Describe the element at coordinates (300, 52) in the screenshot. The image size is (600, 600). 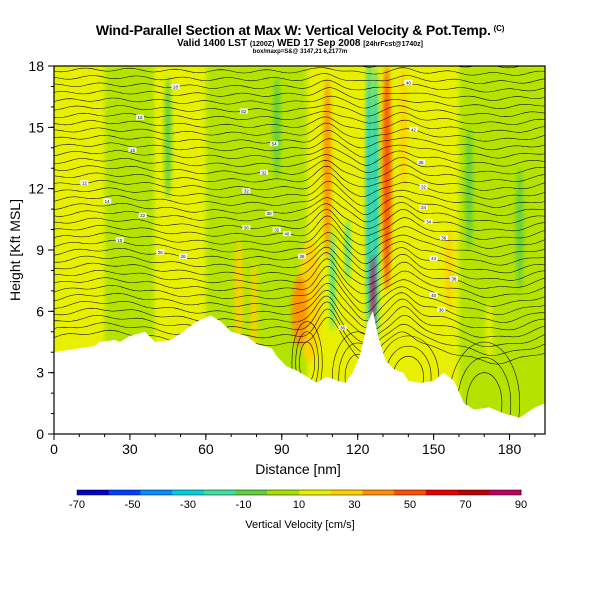
I see `chart-subtitle-2: box/maxp=S&@ 3147,21 6,2177m` at that location.